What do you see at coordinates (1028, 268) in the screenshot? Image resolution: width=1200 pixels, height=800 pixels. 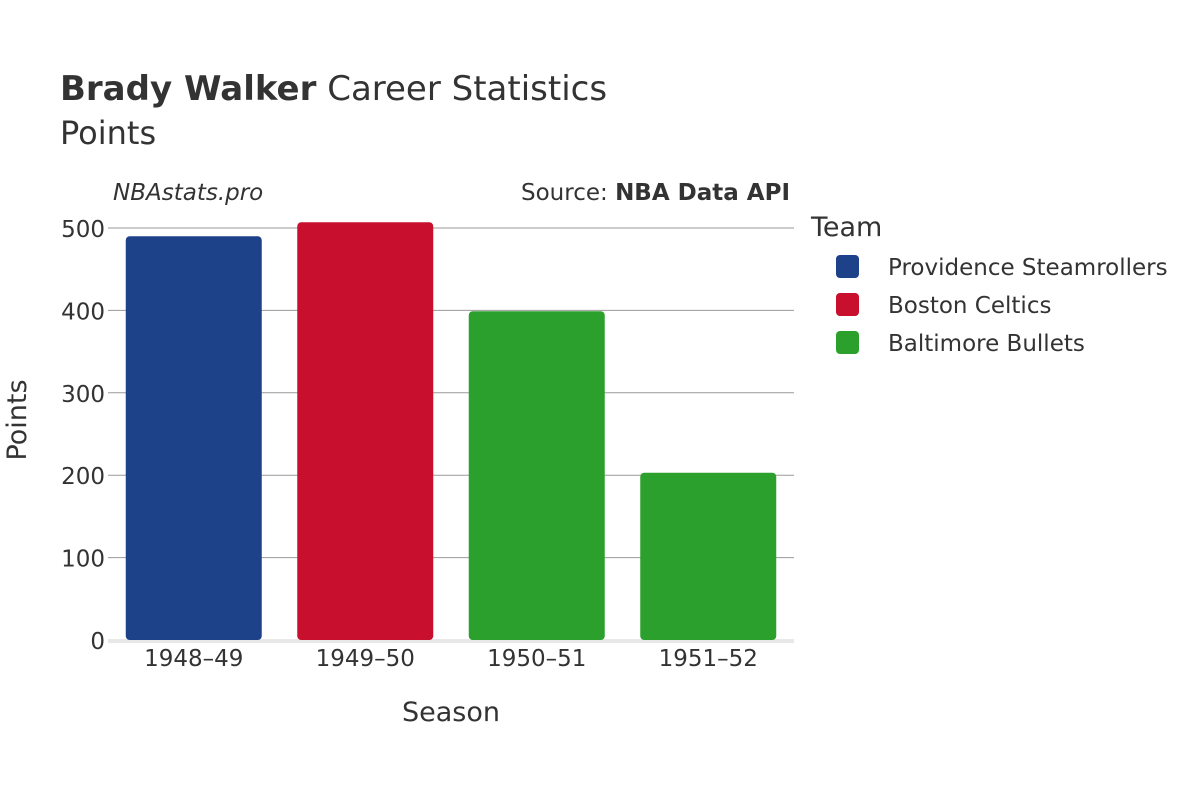 I see `legend-label: Providence Steamrollers` at bounding box center [1028, 268].